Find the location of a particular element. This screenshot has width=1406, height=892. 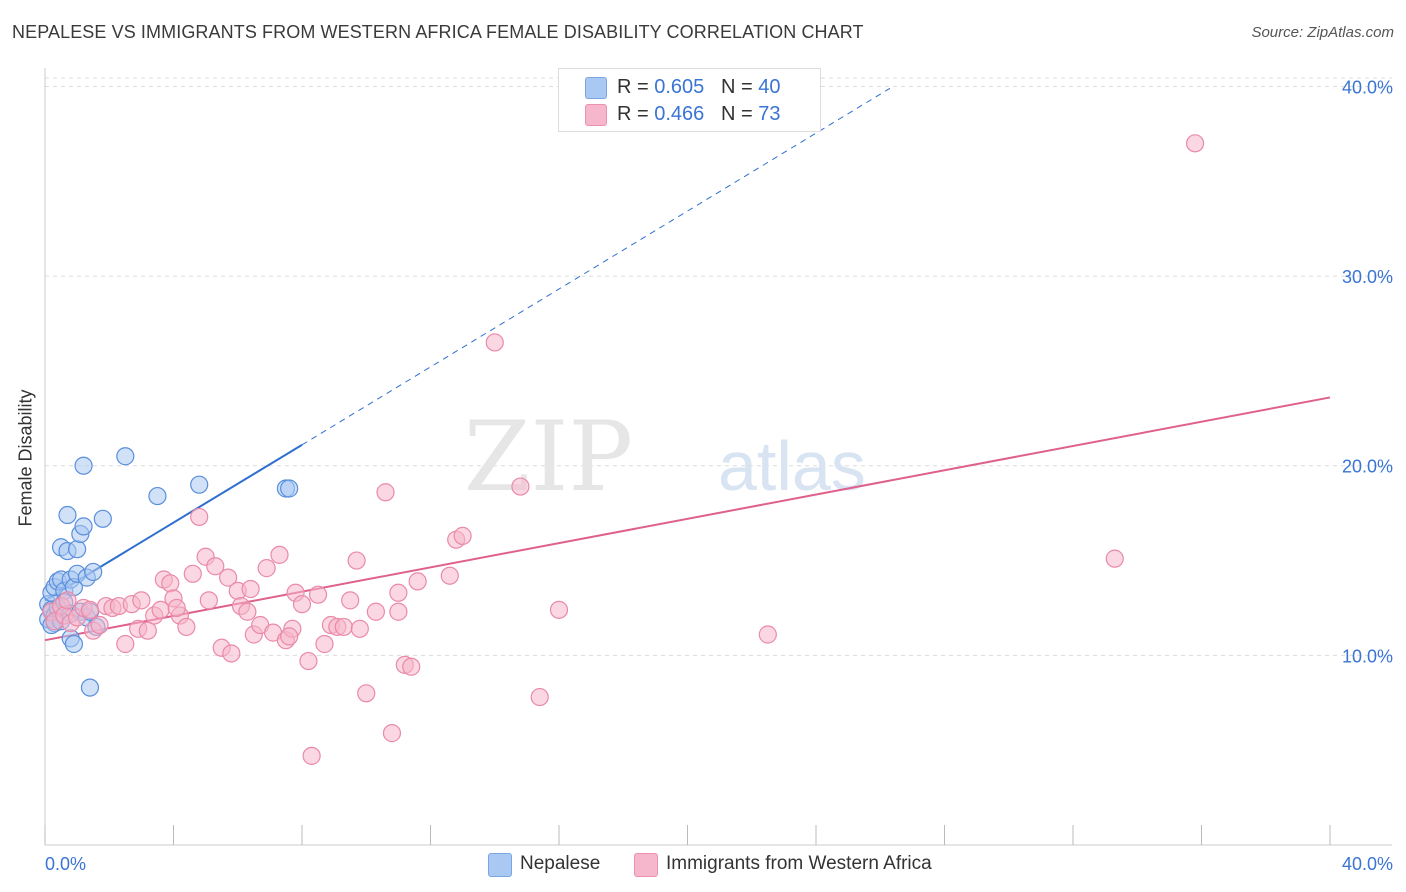

legend-r-value: 0.466 is located at coordinates (679, 114).